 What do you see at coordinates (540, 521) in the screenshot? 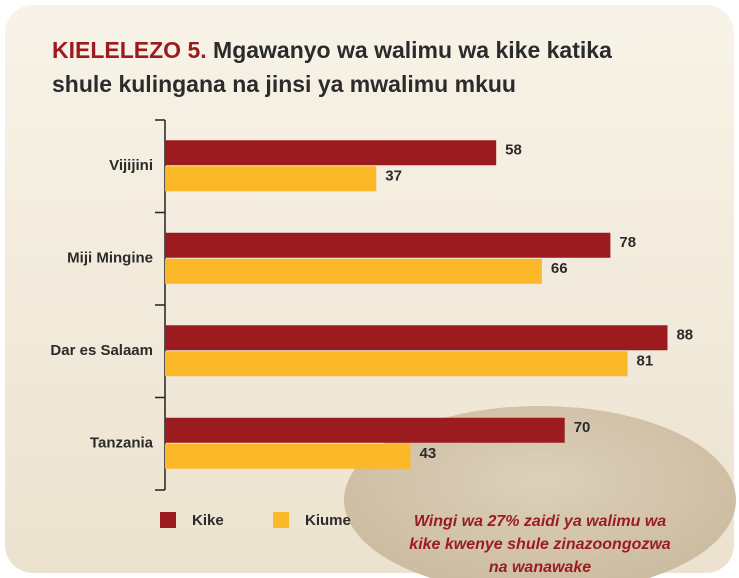
I see `annotation: Wingi wa 27% zaidi ya walimu wa` at bounding box center [540, 521].